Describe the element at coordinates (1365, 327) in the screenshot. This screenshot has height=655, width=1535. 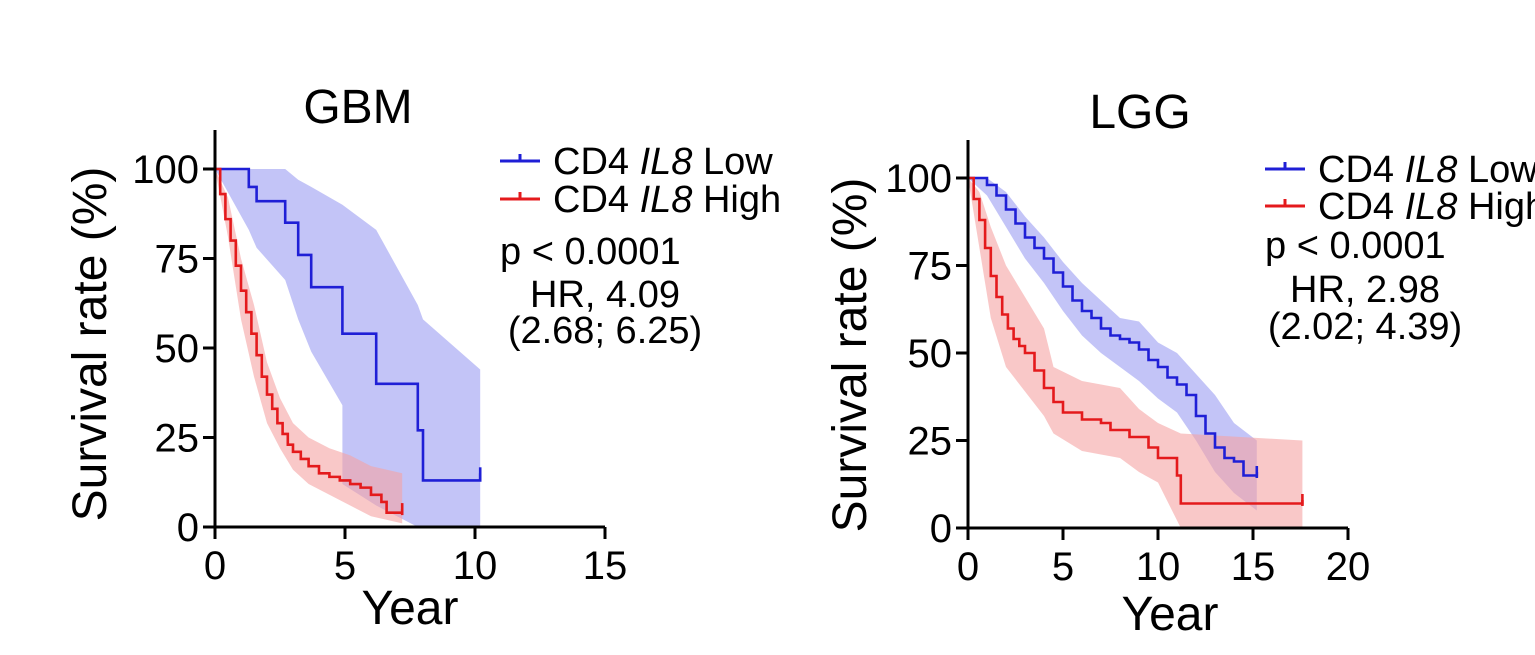
I see `confidence-interval: (2.02; 4.39)` at that location.